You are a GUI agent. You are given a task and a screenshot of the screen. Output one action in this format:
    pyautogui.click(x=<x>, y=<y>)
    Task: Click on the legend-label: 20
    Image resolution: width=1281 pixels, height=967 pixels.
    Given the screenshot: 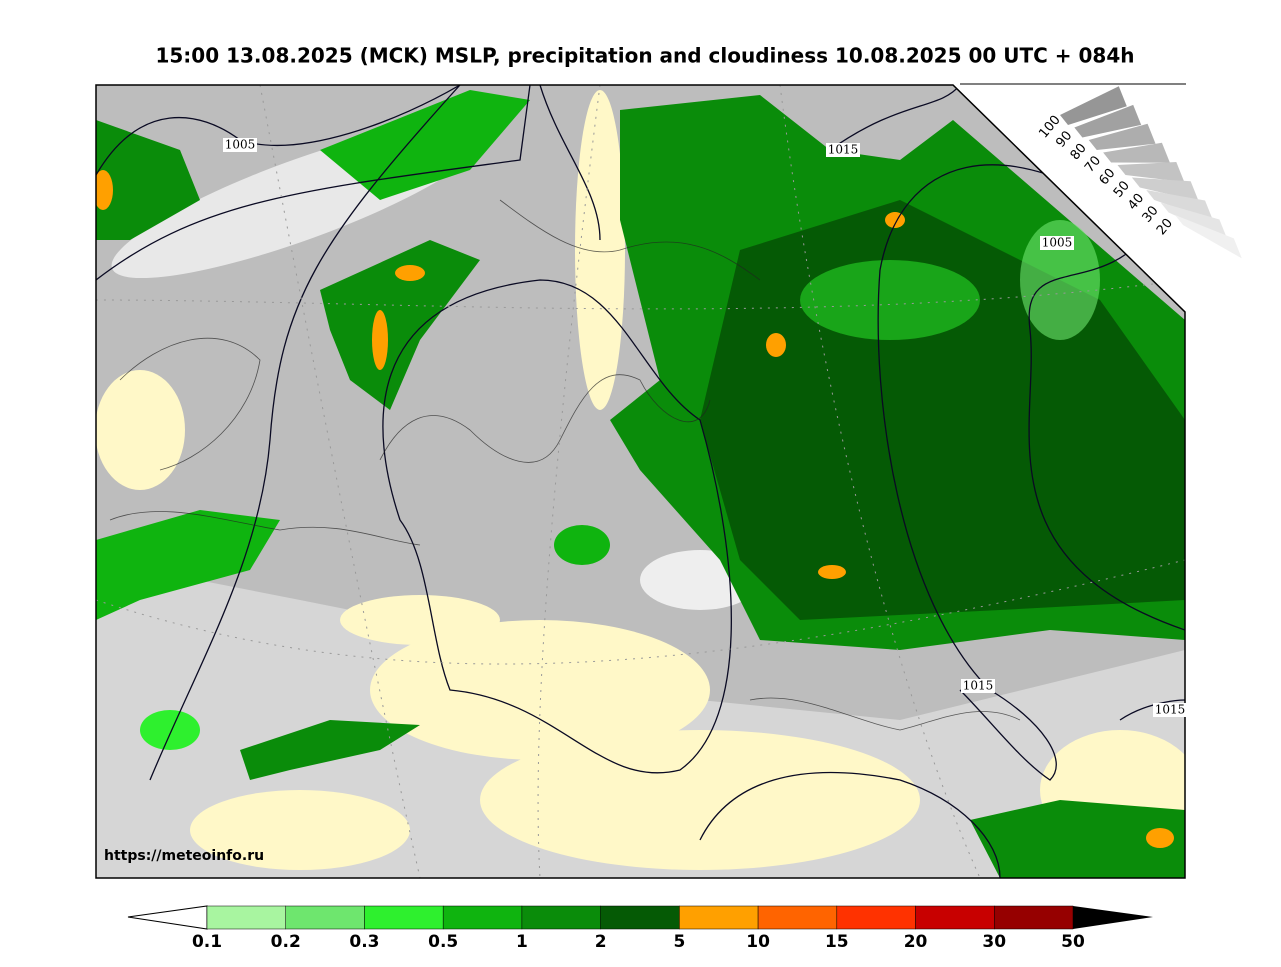 What is the action you would take?
    pyautogui.click(x=916, y=942)
    